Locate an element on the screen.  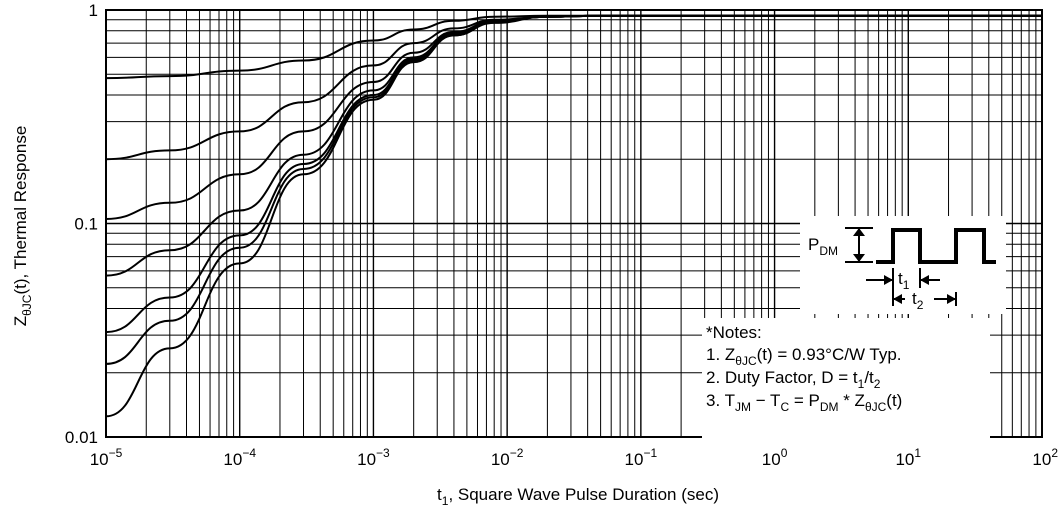
t2-arrow-right-icon is located at coordinates (951, 299).